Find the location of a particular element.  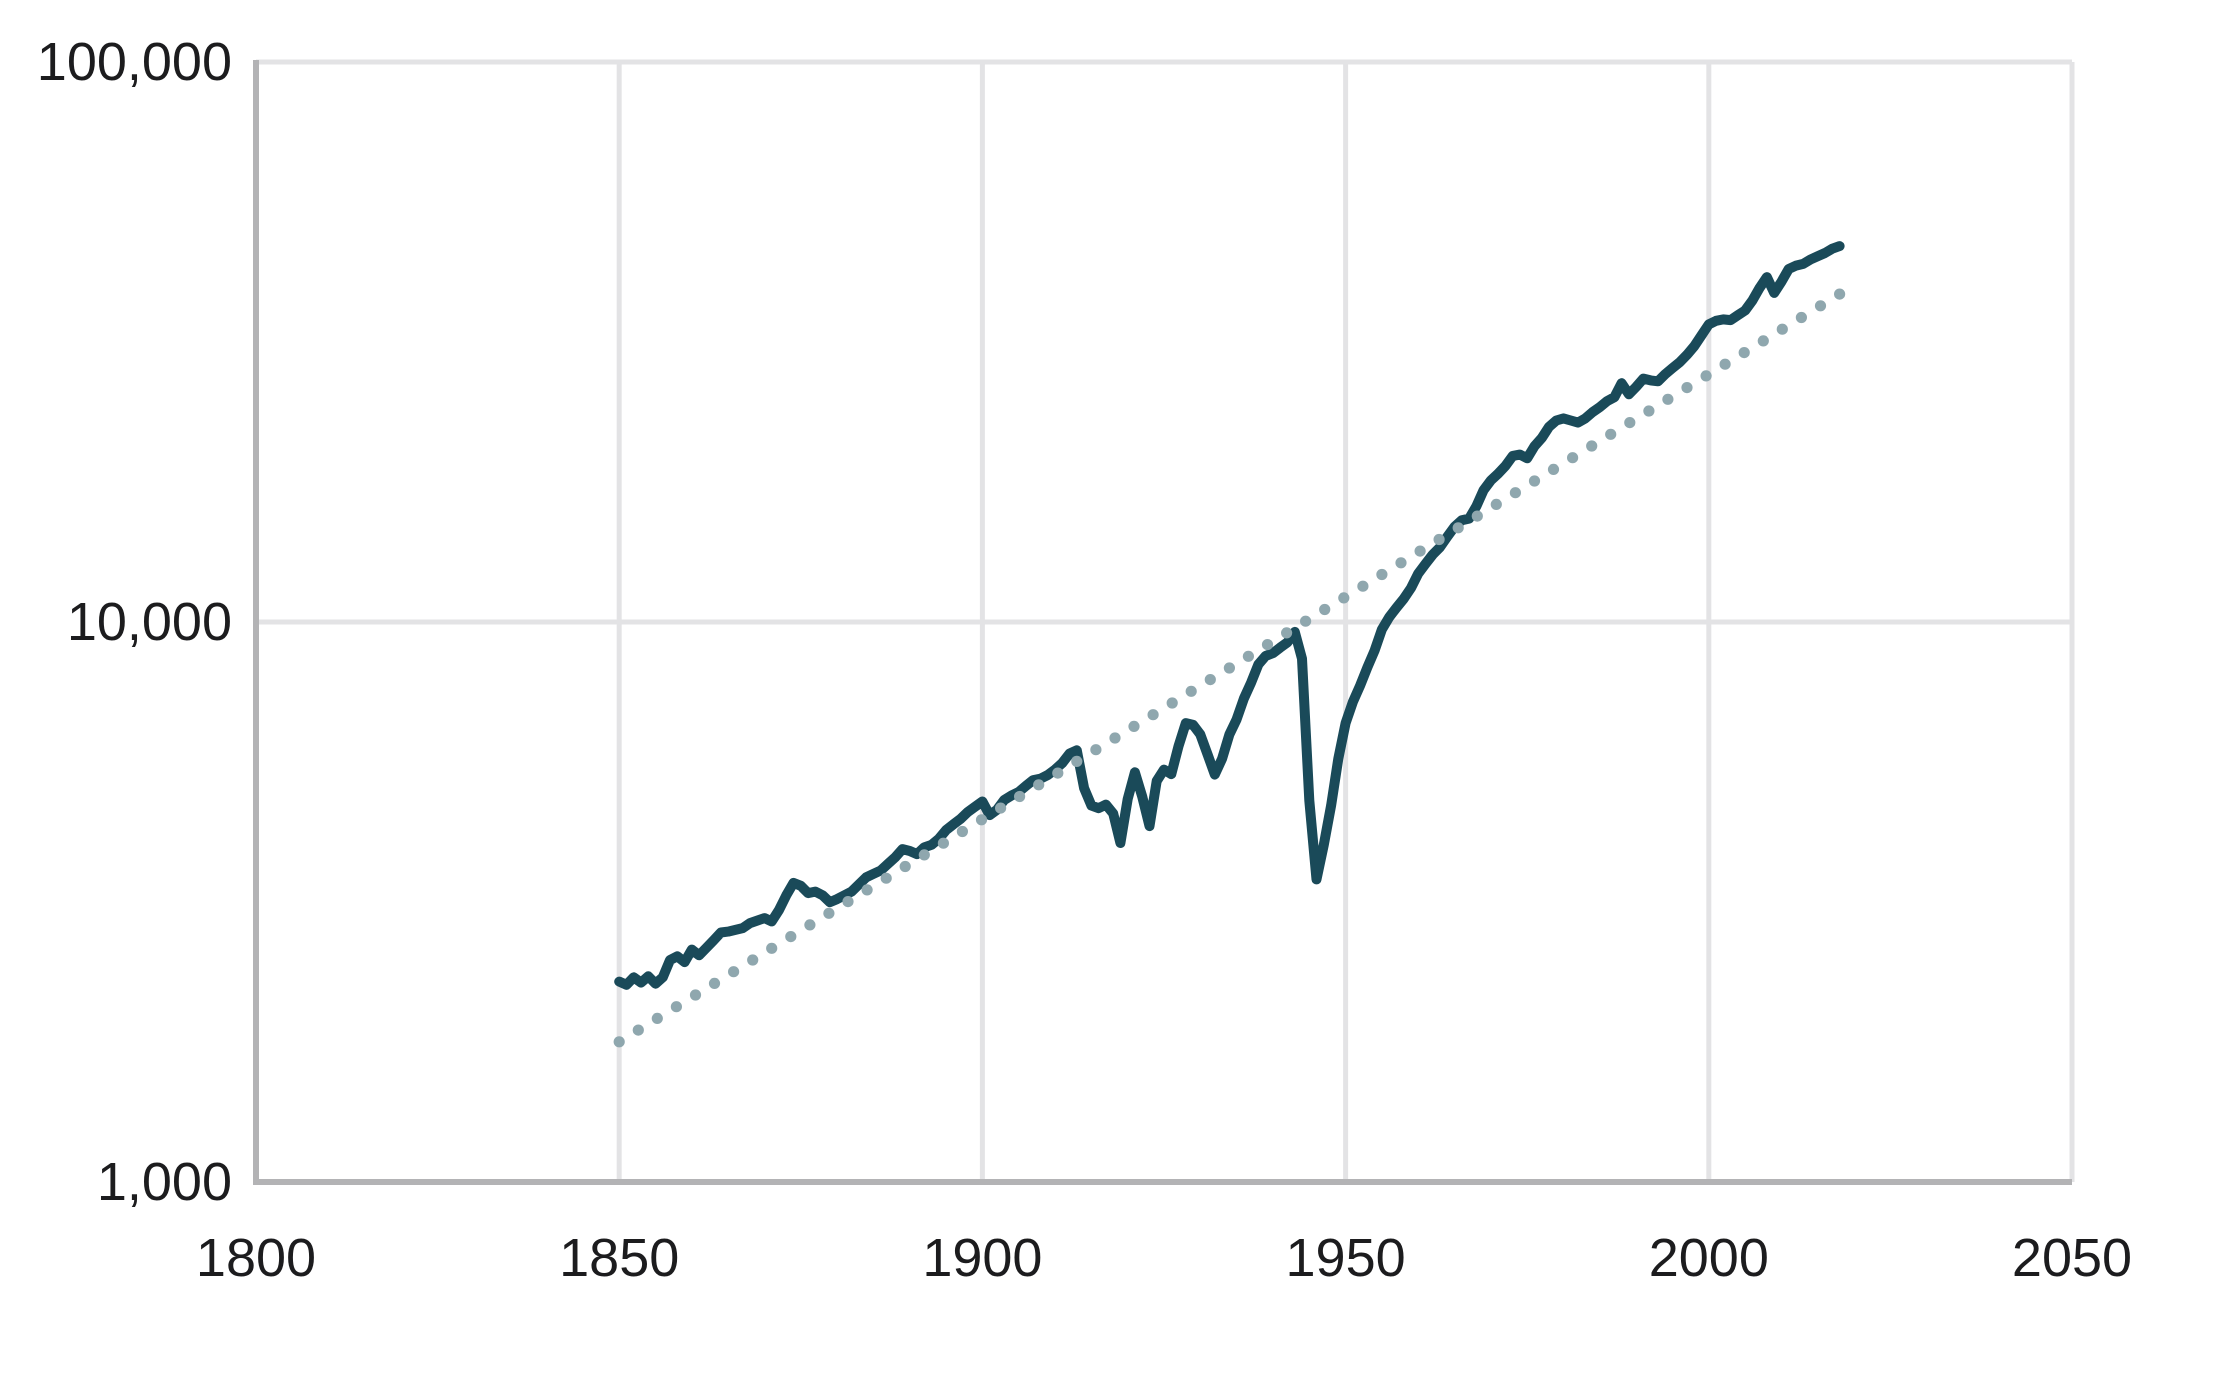

x-tick-label-1900: 1900 is located at coordinates (982, 1258).